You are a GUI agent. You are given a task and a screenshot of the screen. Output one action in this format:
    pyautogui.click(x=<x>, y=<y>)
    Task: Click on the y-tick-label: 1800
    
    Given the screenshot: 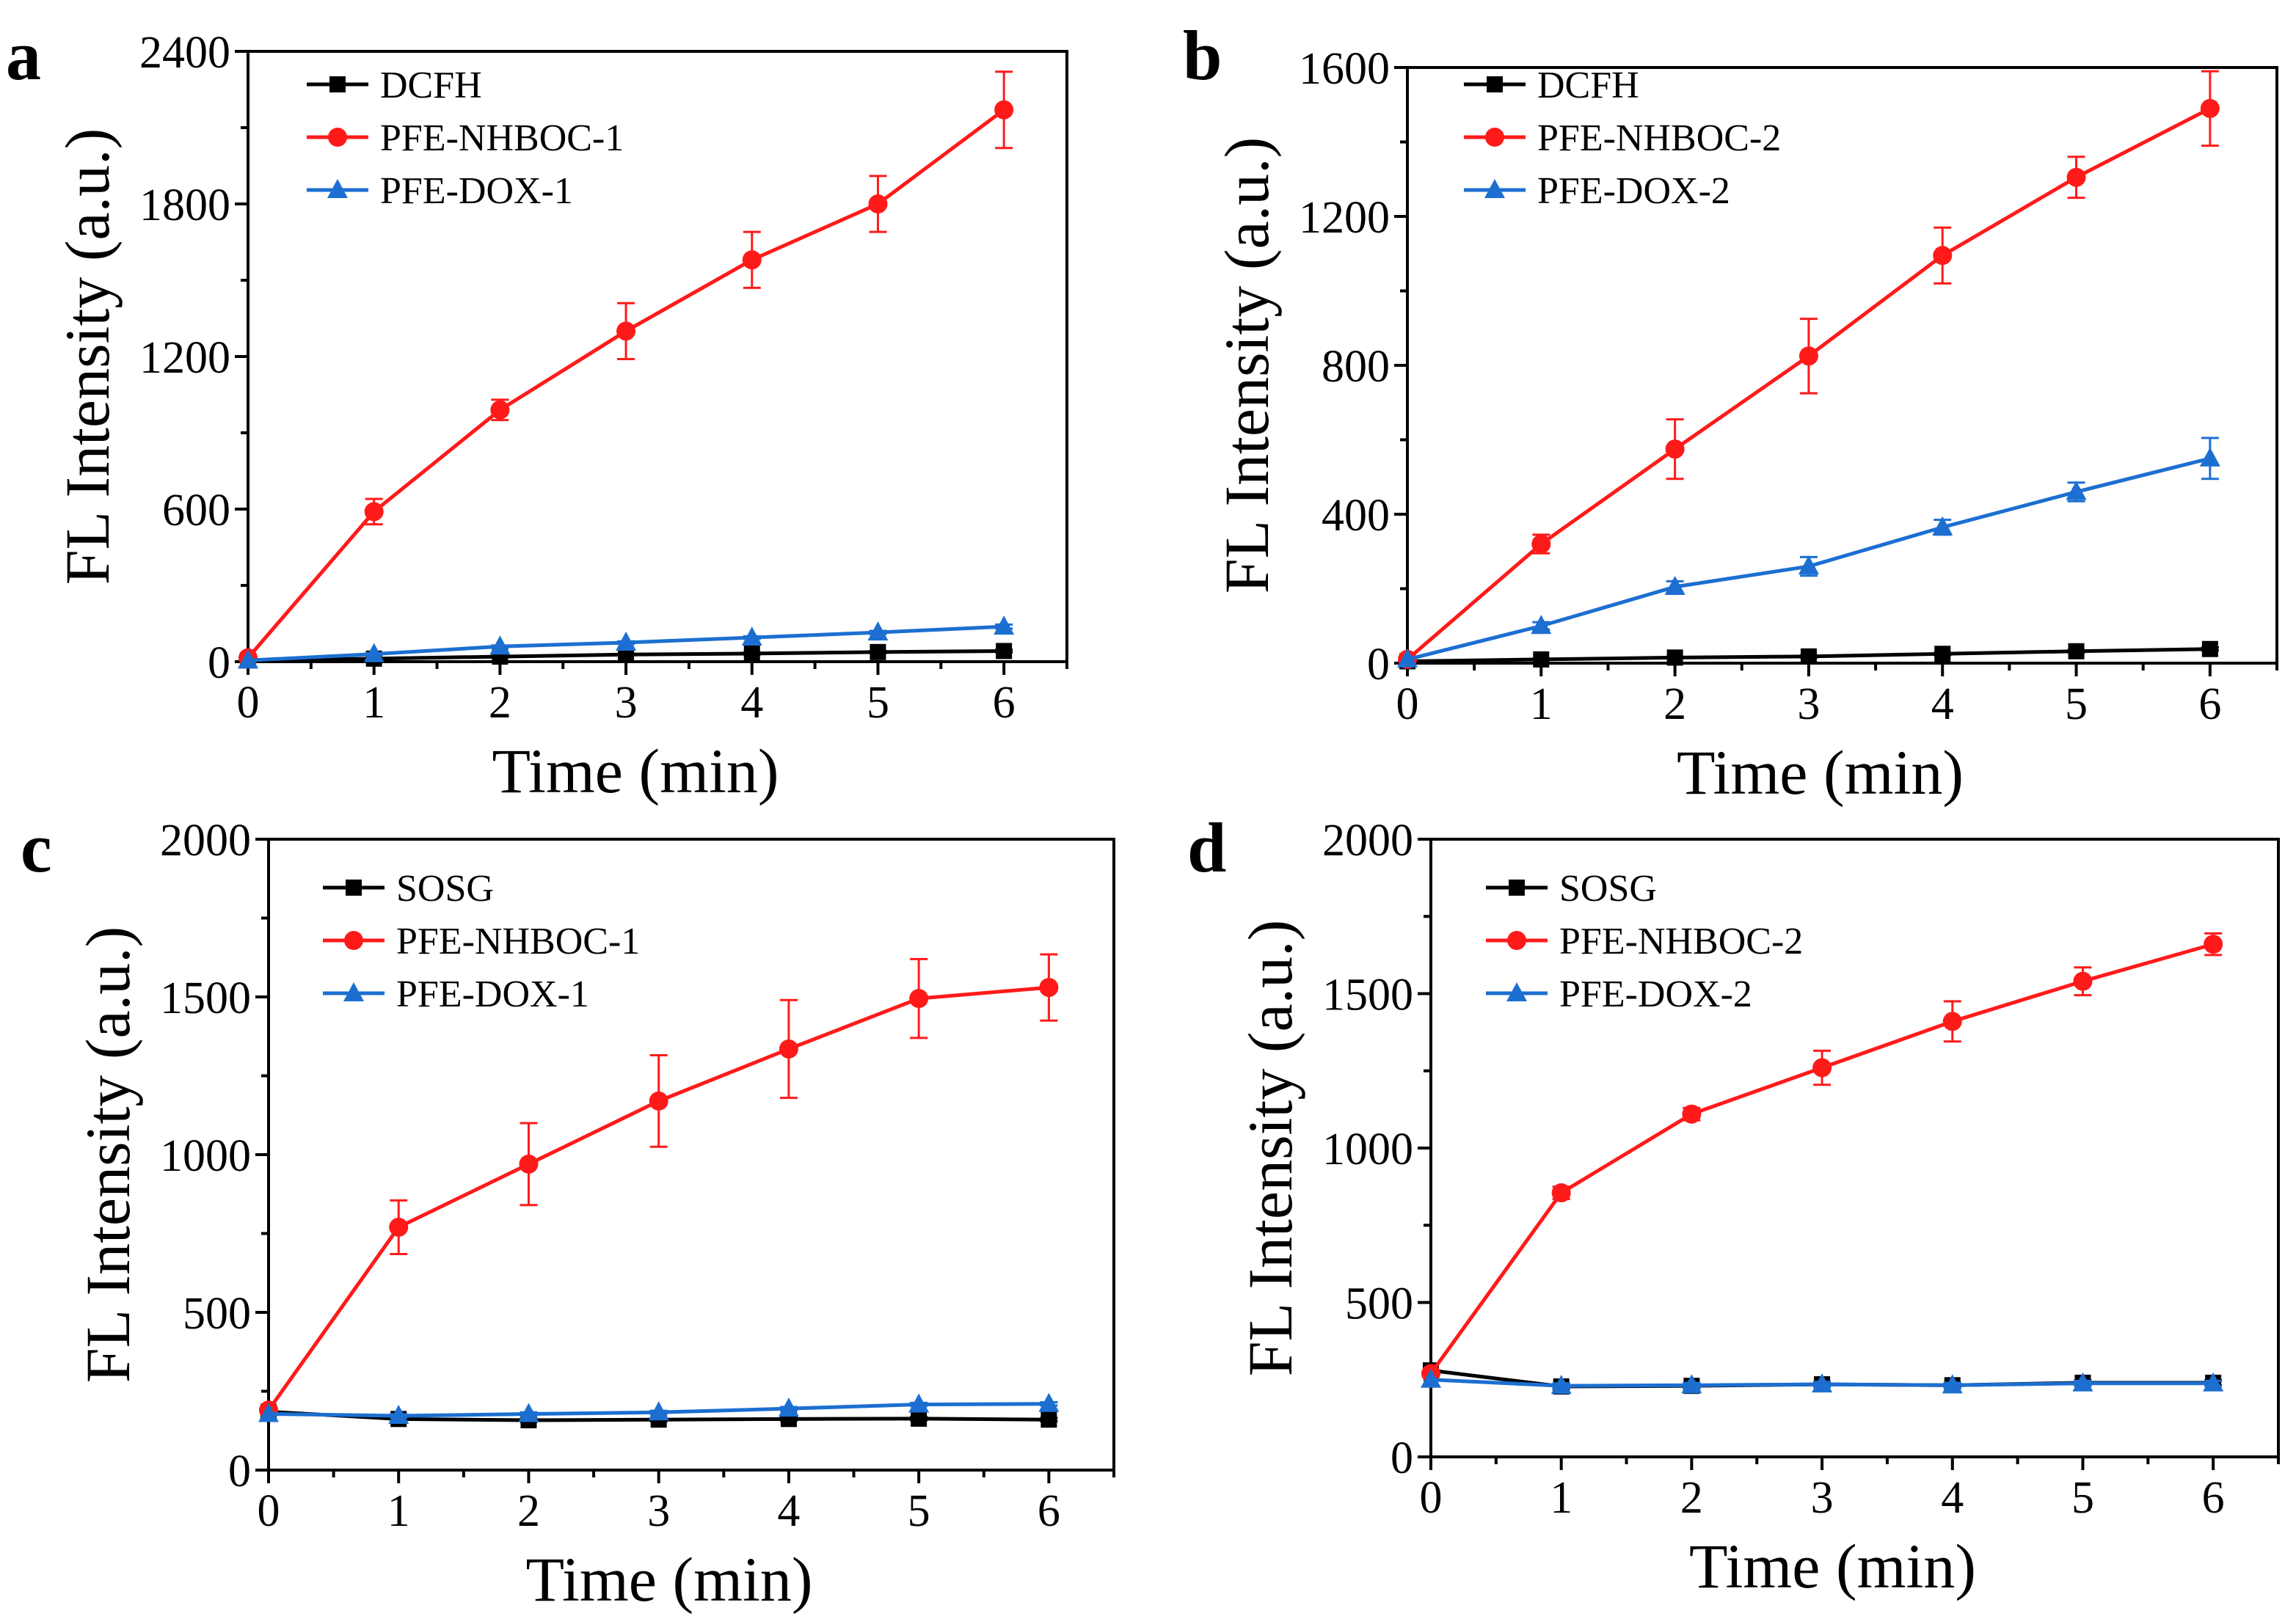 What is the action you would take?
    pyautogui.click(x=184, y=205)
    